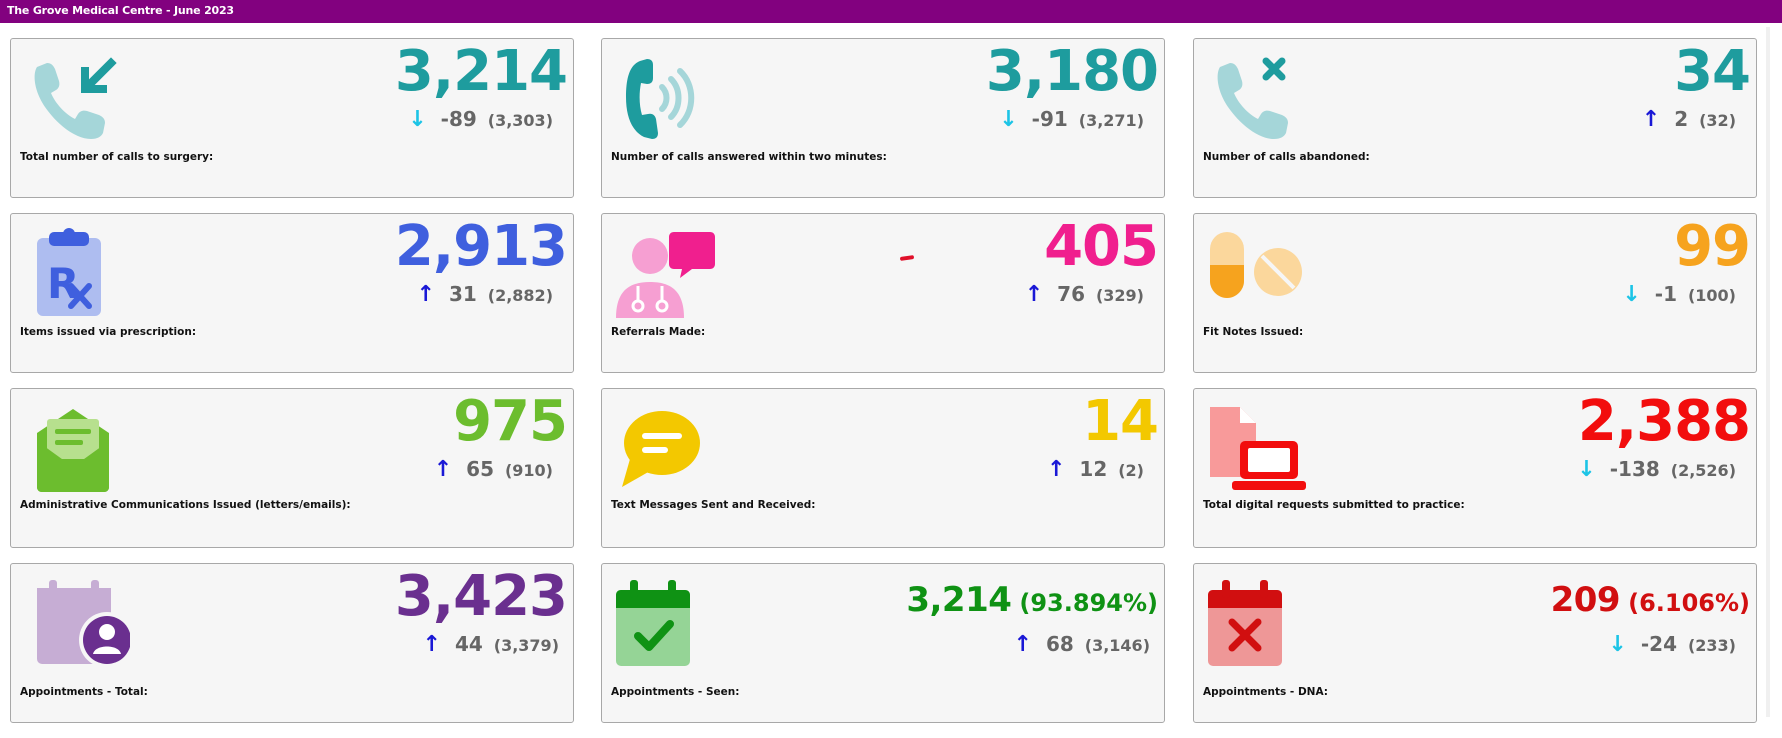 The width and height of the screenshot is (1782, 738). What do you see at coordinates (75, 98) in the screenshot?
I see `incoming-call-icon` at bounding box center [75, 98].